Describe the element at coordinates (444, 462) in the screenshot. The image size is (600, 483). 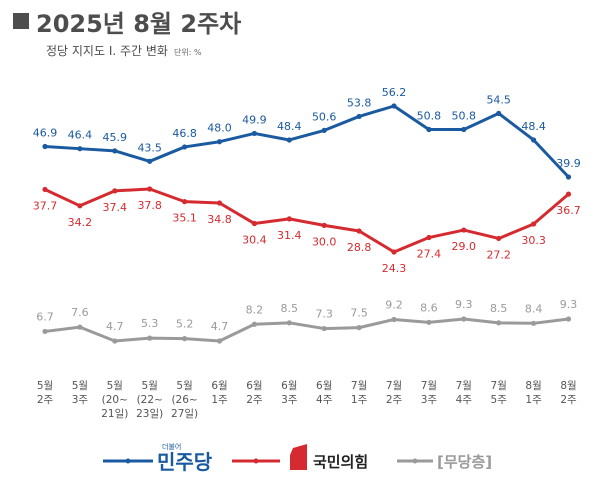
I see `legend-item-independent: [무당층]` at that location.